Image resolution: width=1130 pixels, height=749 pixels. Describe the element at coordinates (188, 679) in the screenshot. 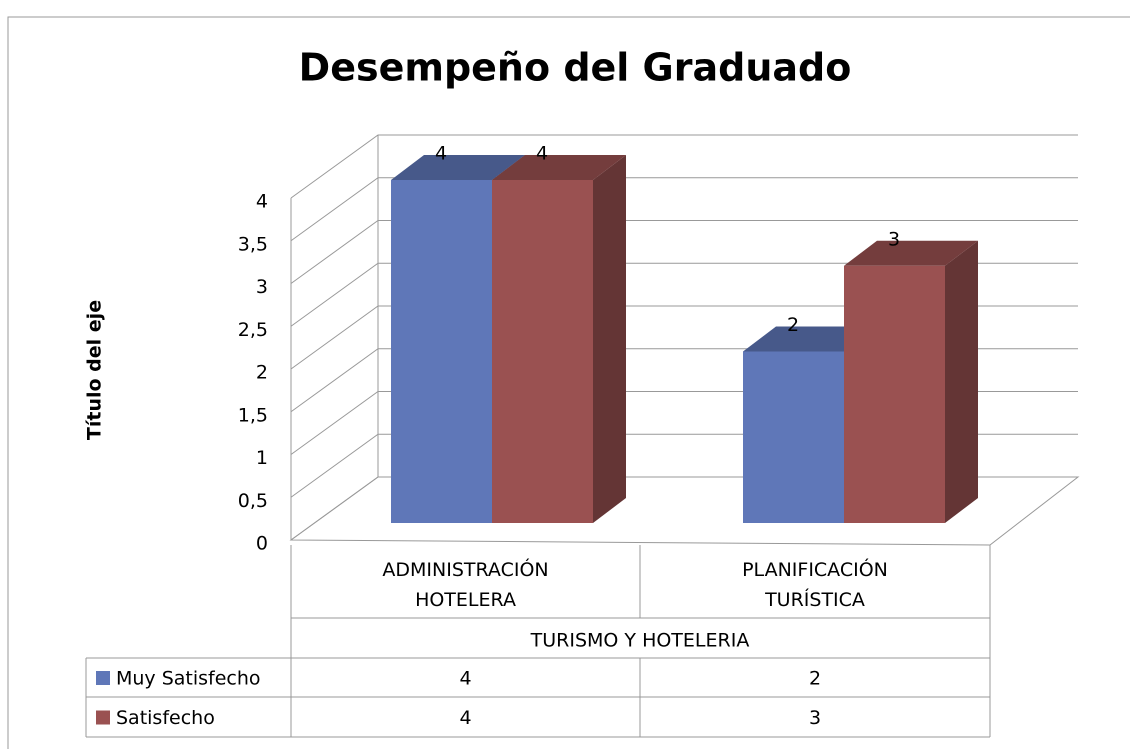

I see `legend-label: Muy Satisfecho` at that location.